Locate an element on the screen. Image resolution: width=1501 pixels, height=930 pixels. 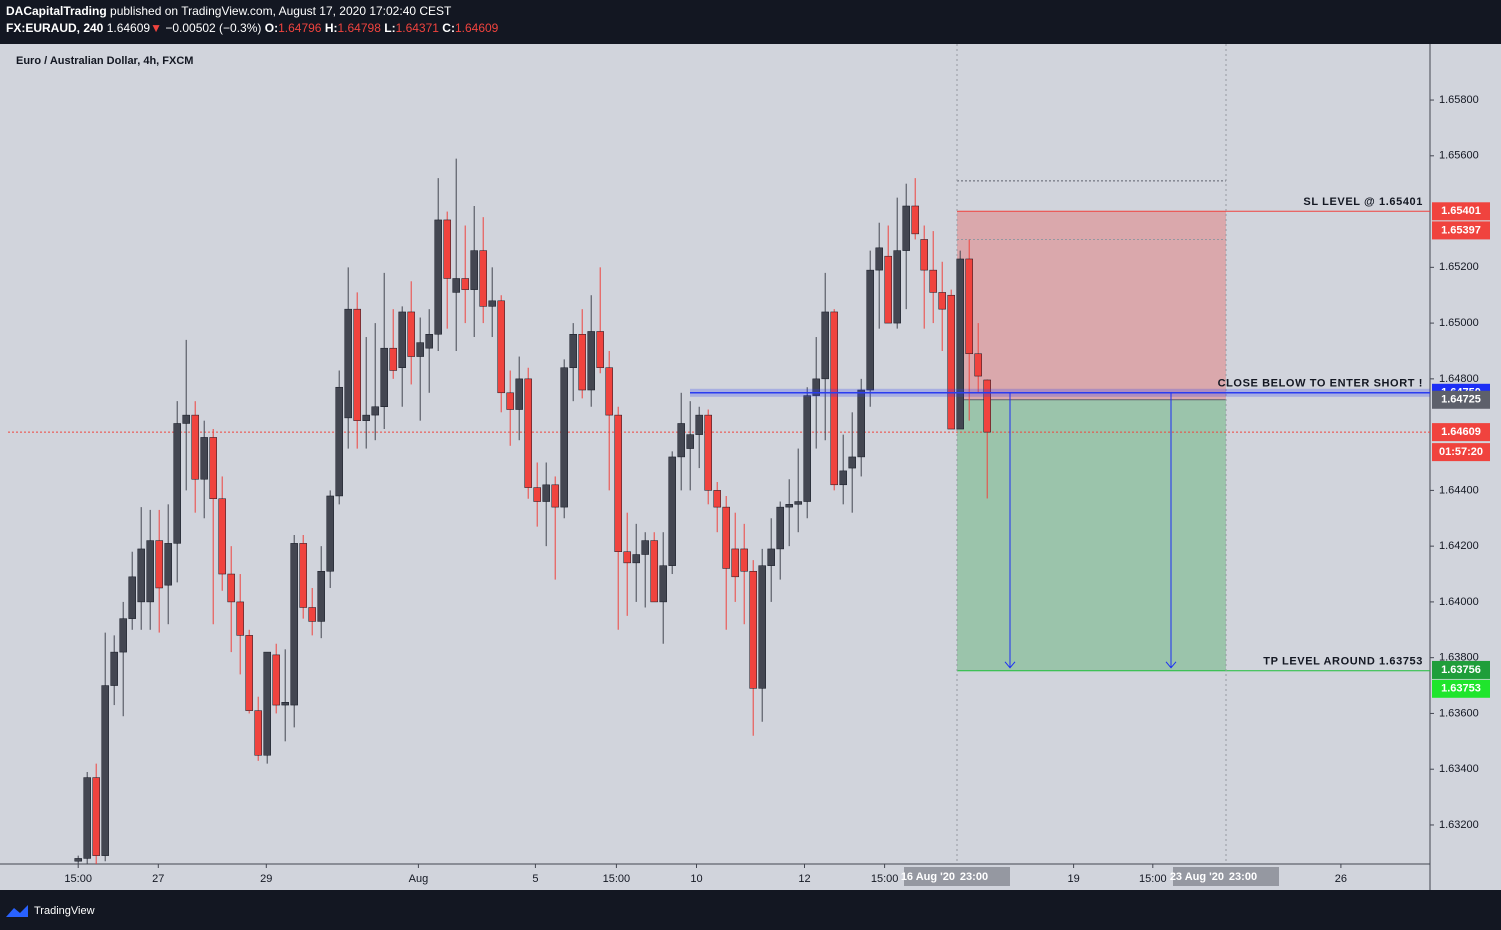
x-tick-label: 27 is located at coordinates (158, 879).